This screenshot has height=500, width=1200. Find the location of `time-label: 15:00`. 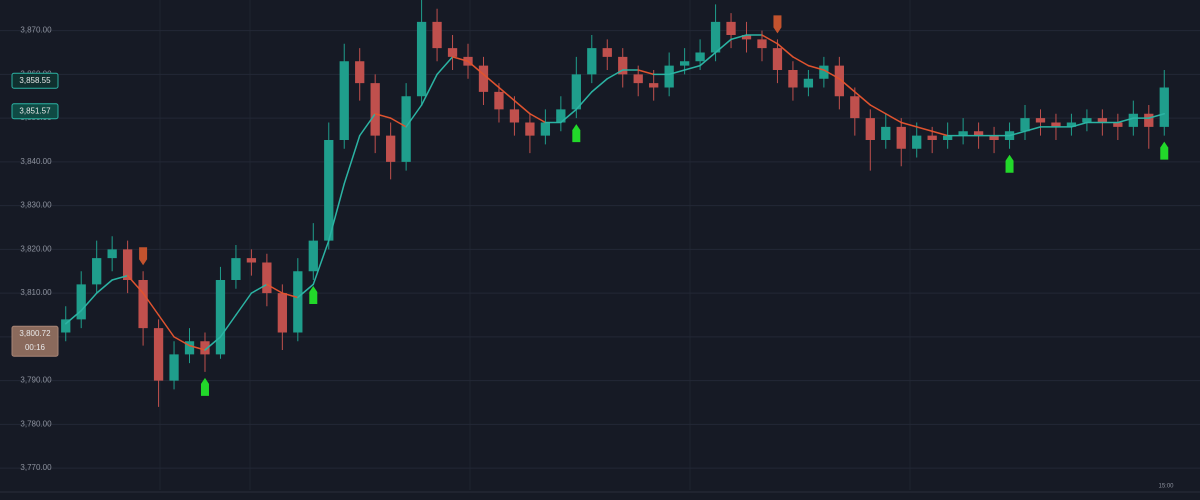

time-label: 15:00 is located at coordinates (1166, 487).